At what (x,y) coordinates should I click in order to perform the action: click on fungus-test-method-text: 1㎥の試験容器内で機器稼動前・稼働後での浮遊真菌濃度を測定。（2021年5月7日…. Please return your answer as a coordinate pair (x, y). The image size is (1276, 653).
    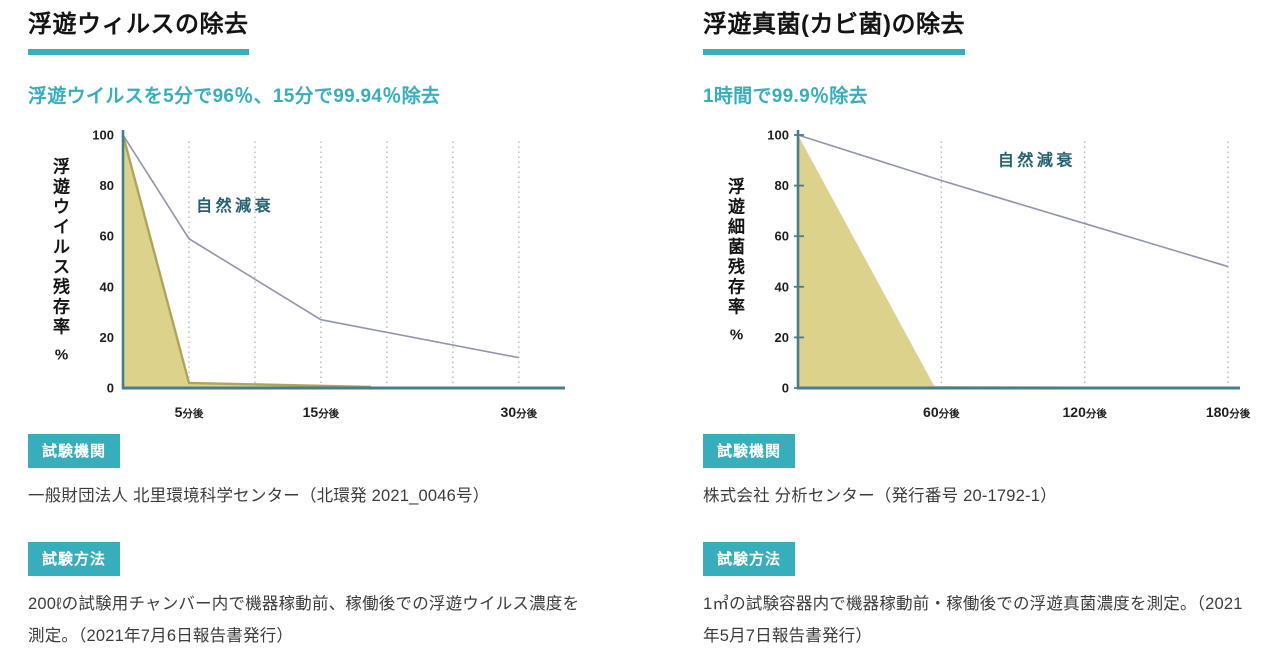
    Looking at the image, I should click on (973, 620).